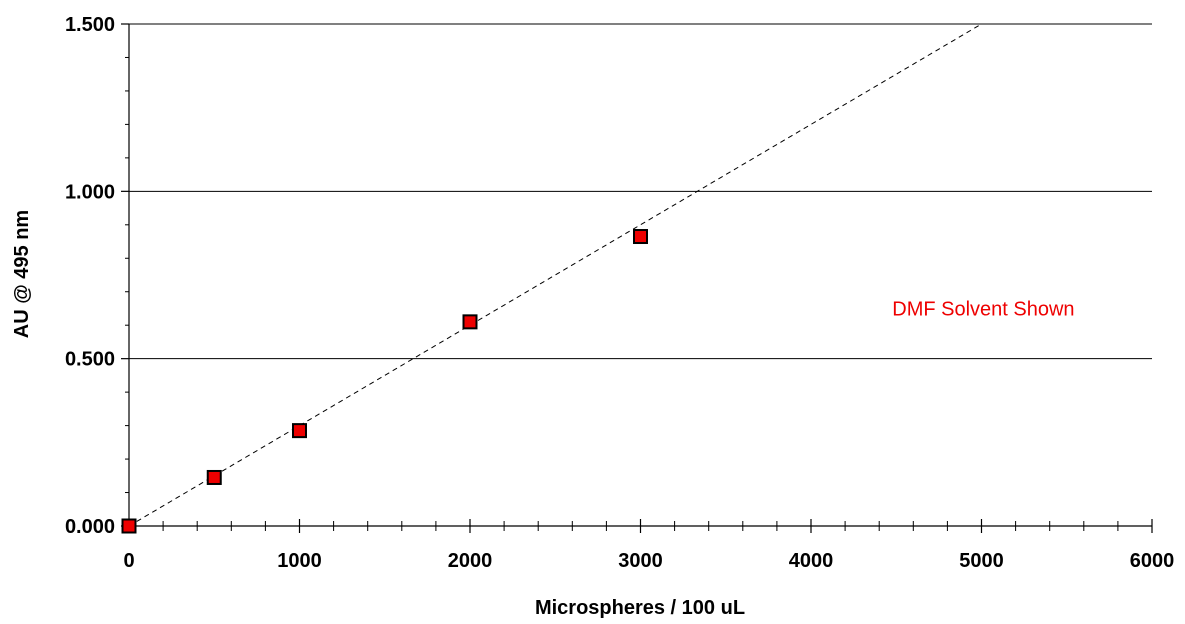 The height and width of the screenshot is (624, 1185). What do you see at coordinates (22, 274) in the screenshot?
I see `y-axis-title: AU @ 495 nm` at bounding box center [22, 274].